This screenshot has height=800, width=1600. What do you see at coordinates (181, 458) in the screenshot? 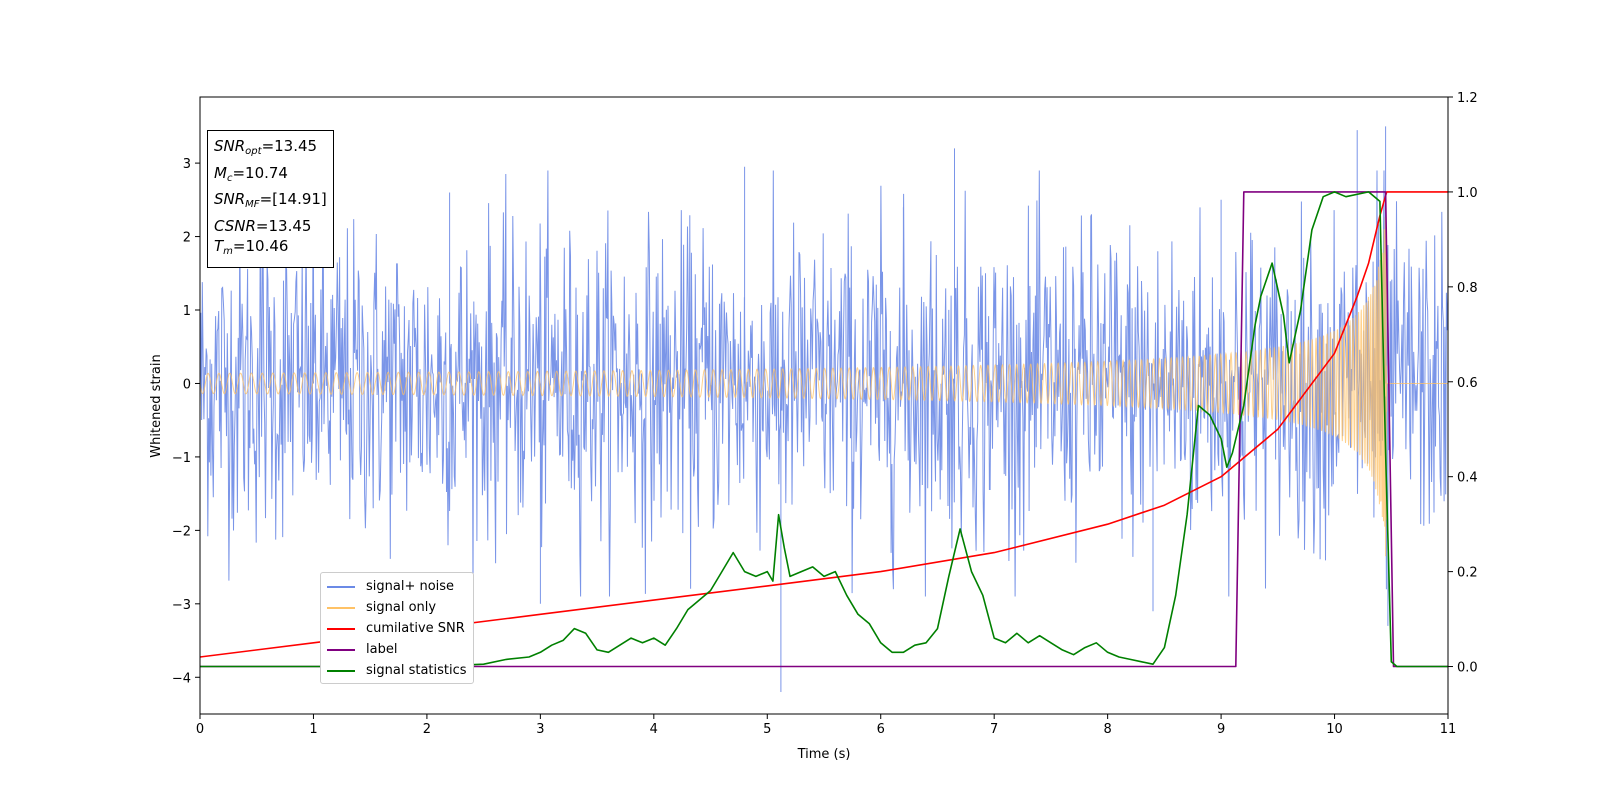
I see `y-left-tick-label: −1` at bounding box center [181, 458].